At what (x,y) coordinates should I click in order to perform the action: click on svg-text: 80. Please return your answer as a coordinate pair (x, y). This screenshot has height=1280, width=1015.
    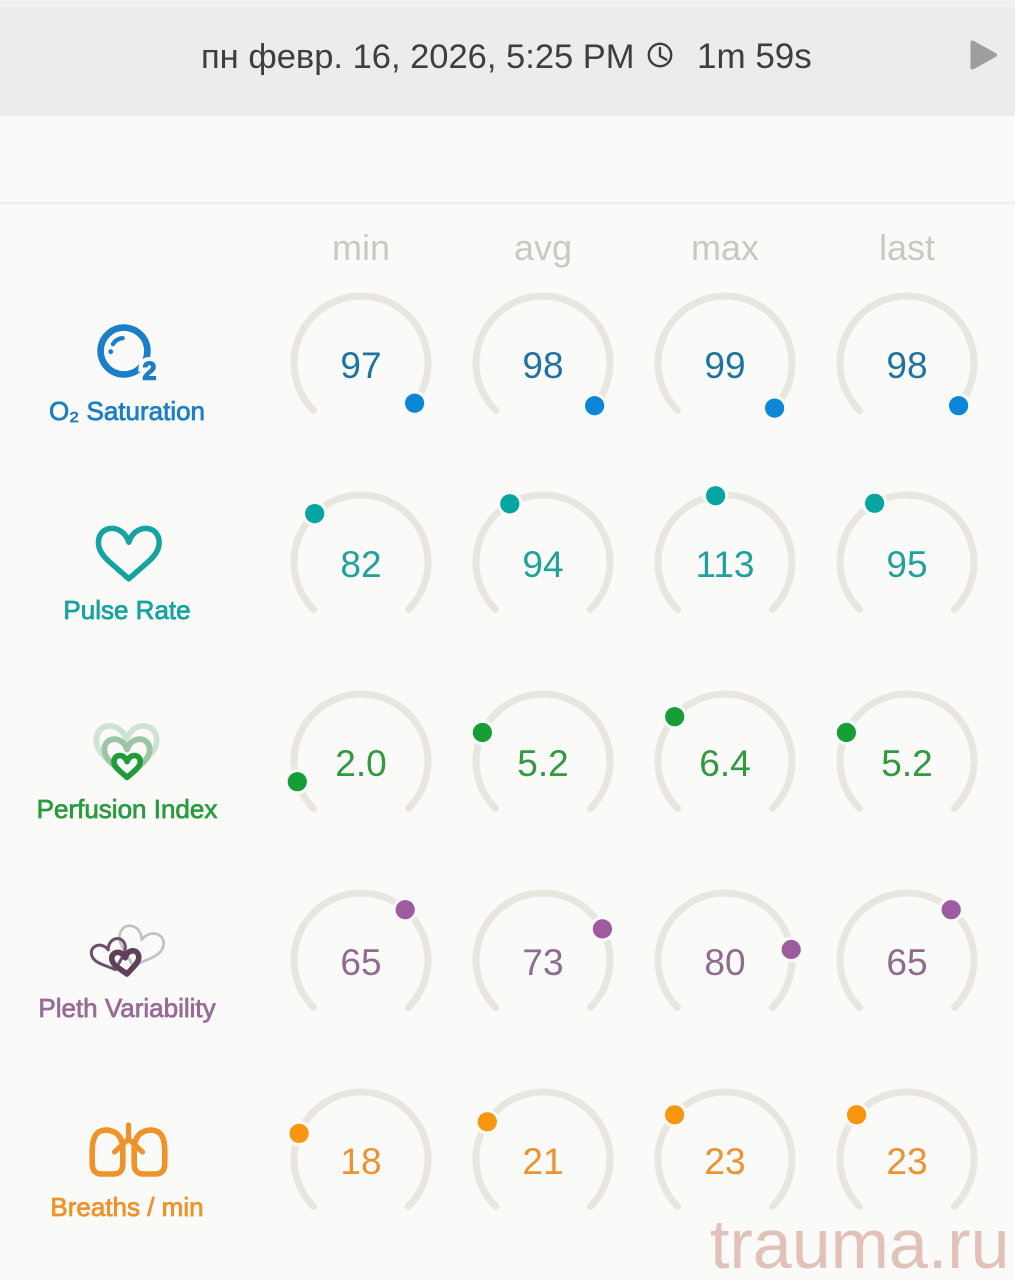
    Looking at the image, I should click on (724, 962).